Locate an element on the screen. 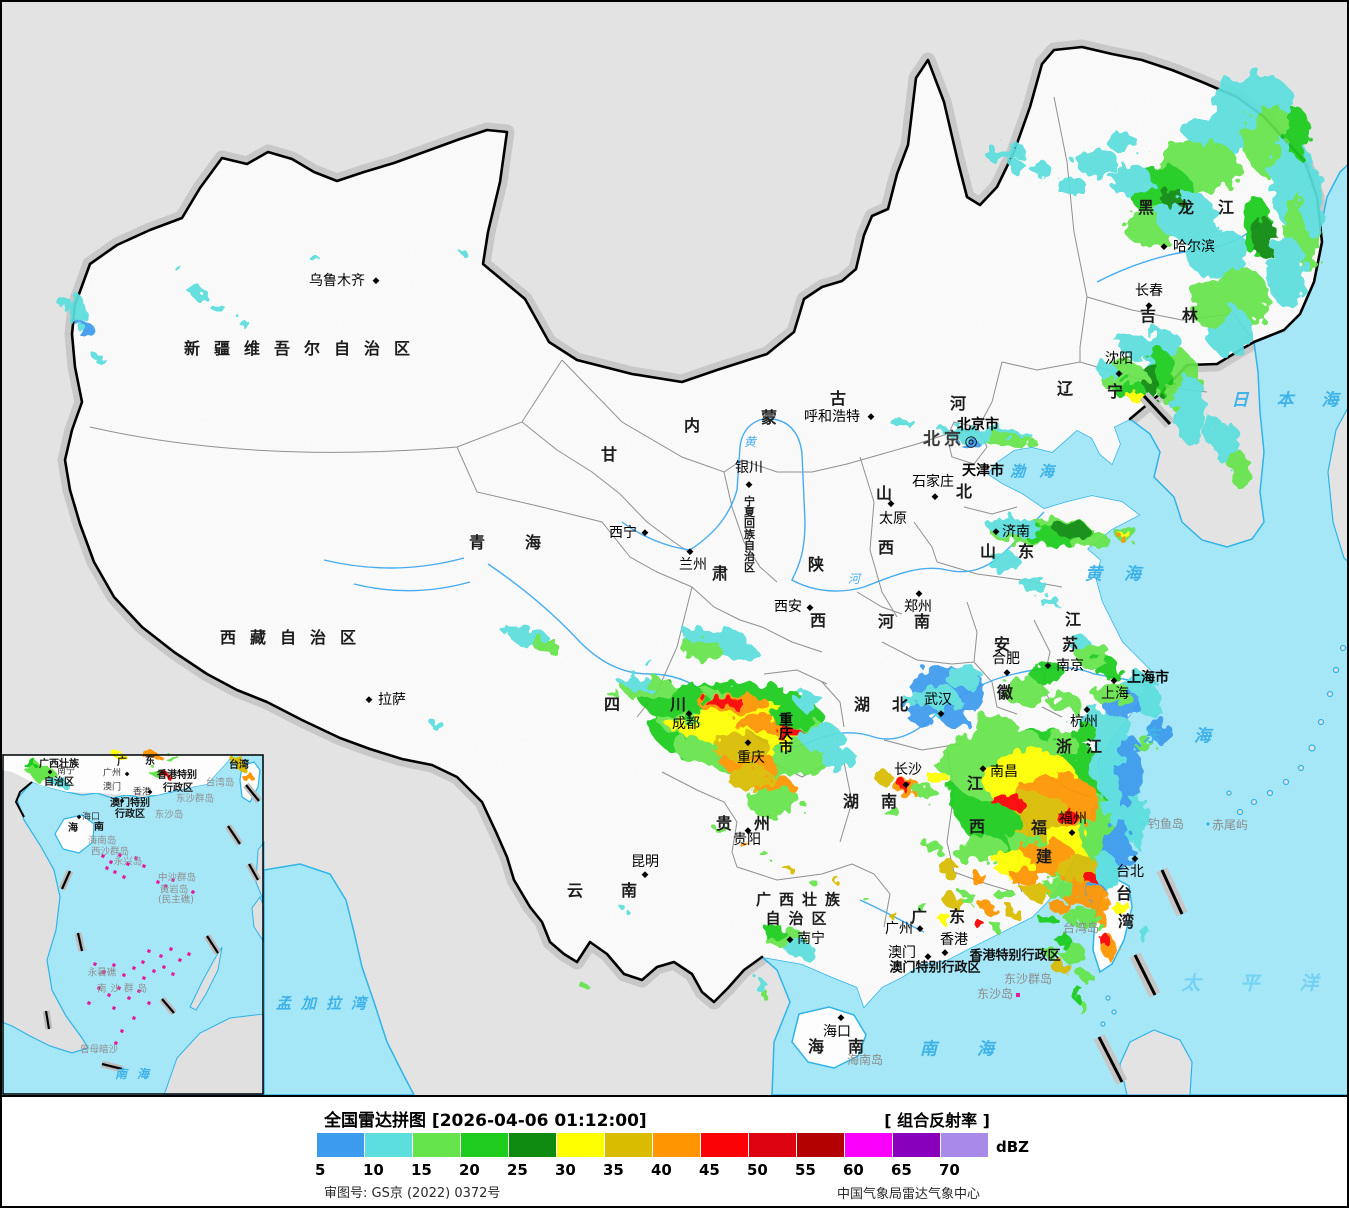 This screenshot has height=1208, width=1349. boundary-dash-marks is located at coordinates (1140, 738).